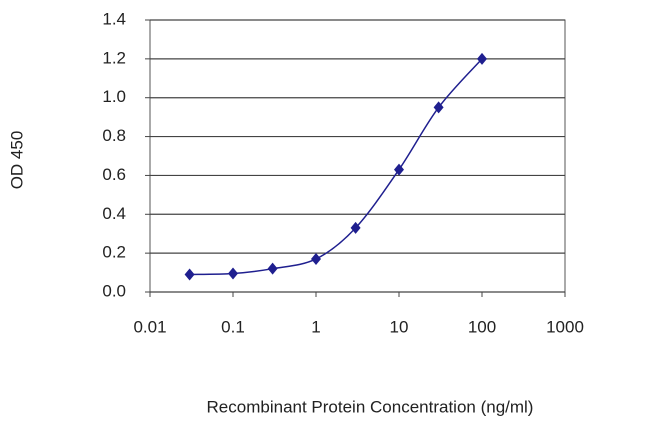  I want to click on y-tick-label: 0.0, so click(114, 290).